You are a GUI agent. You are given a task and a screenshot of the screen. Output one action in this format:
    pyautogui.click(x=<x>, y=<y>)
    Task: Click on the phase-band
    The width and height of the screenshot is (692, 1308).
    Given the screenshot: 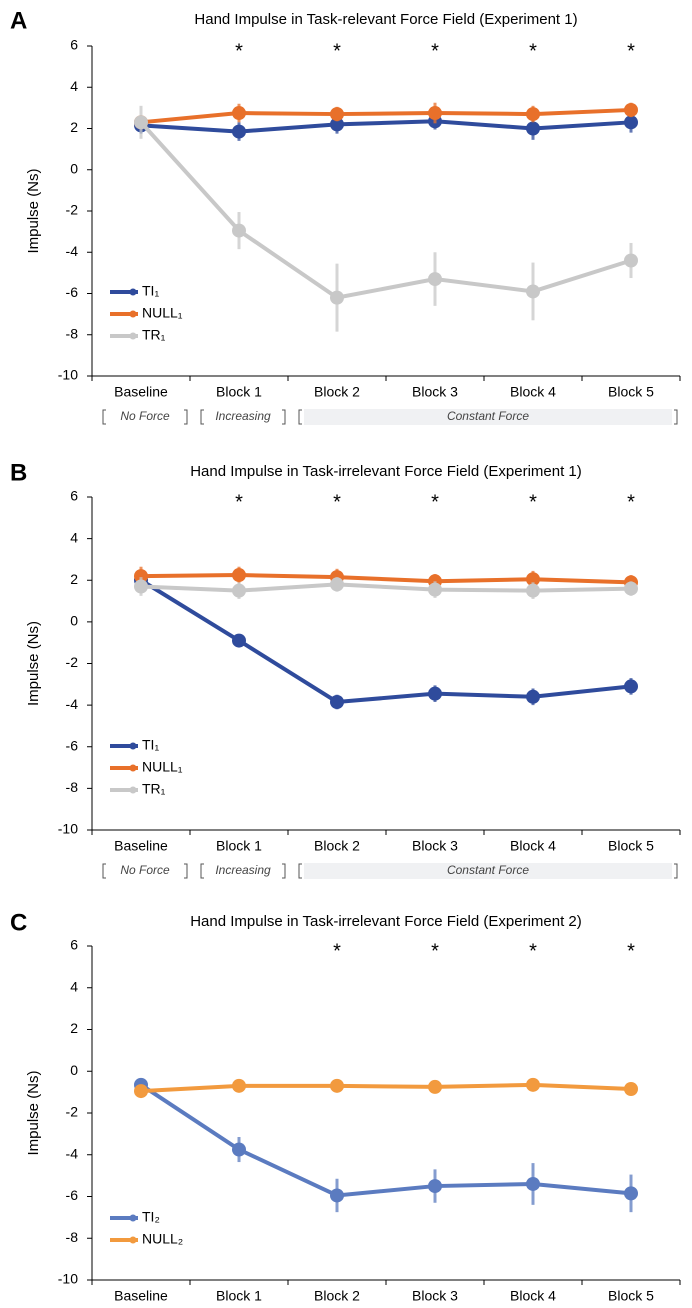 What is the action you would take?
    pyautogui.click(x=488, y=417)
    